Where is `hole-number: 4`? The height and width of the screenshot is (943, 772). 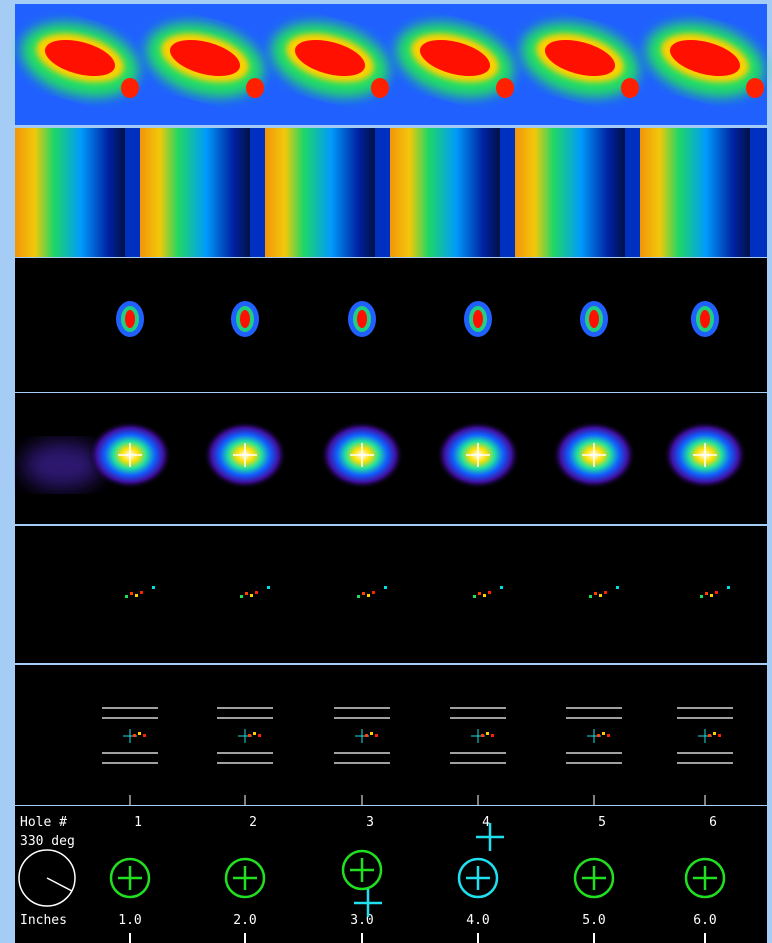 hole-number: 4 is located at coordinates (486, 822).